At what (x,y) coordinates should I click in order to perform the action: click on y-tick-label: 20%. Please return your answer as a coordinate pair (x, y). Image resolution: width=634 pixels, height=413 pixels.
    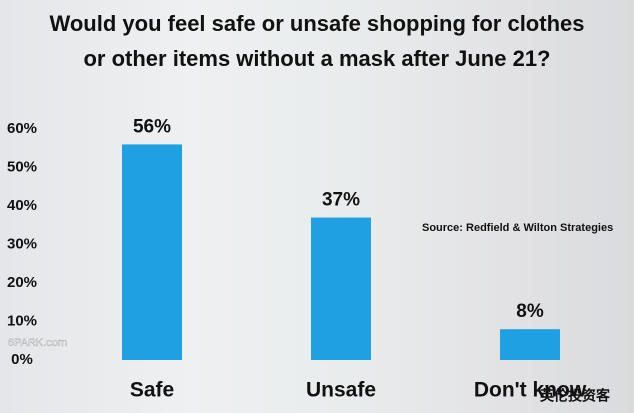
    Looking at the image, I should click on (22, 282).